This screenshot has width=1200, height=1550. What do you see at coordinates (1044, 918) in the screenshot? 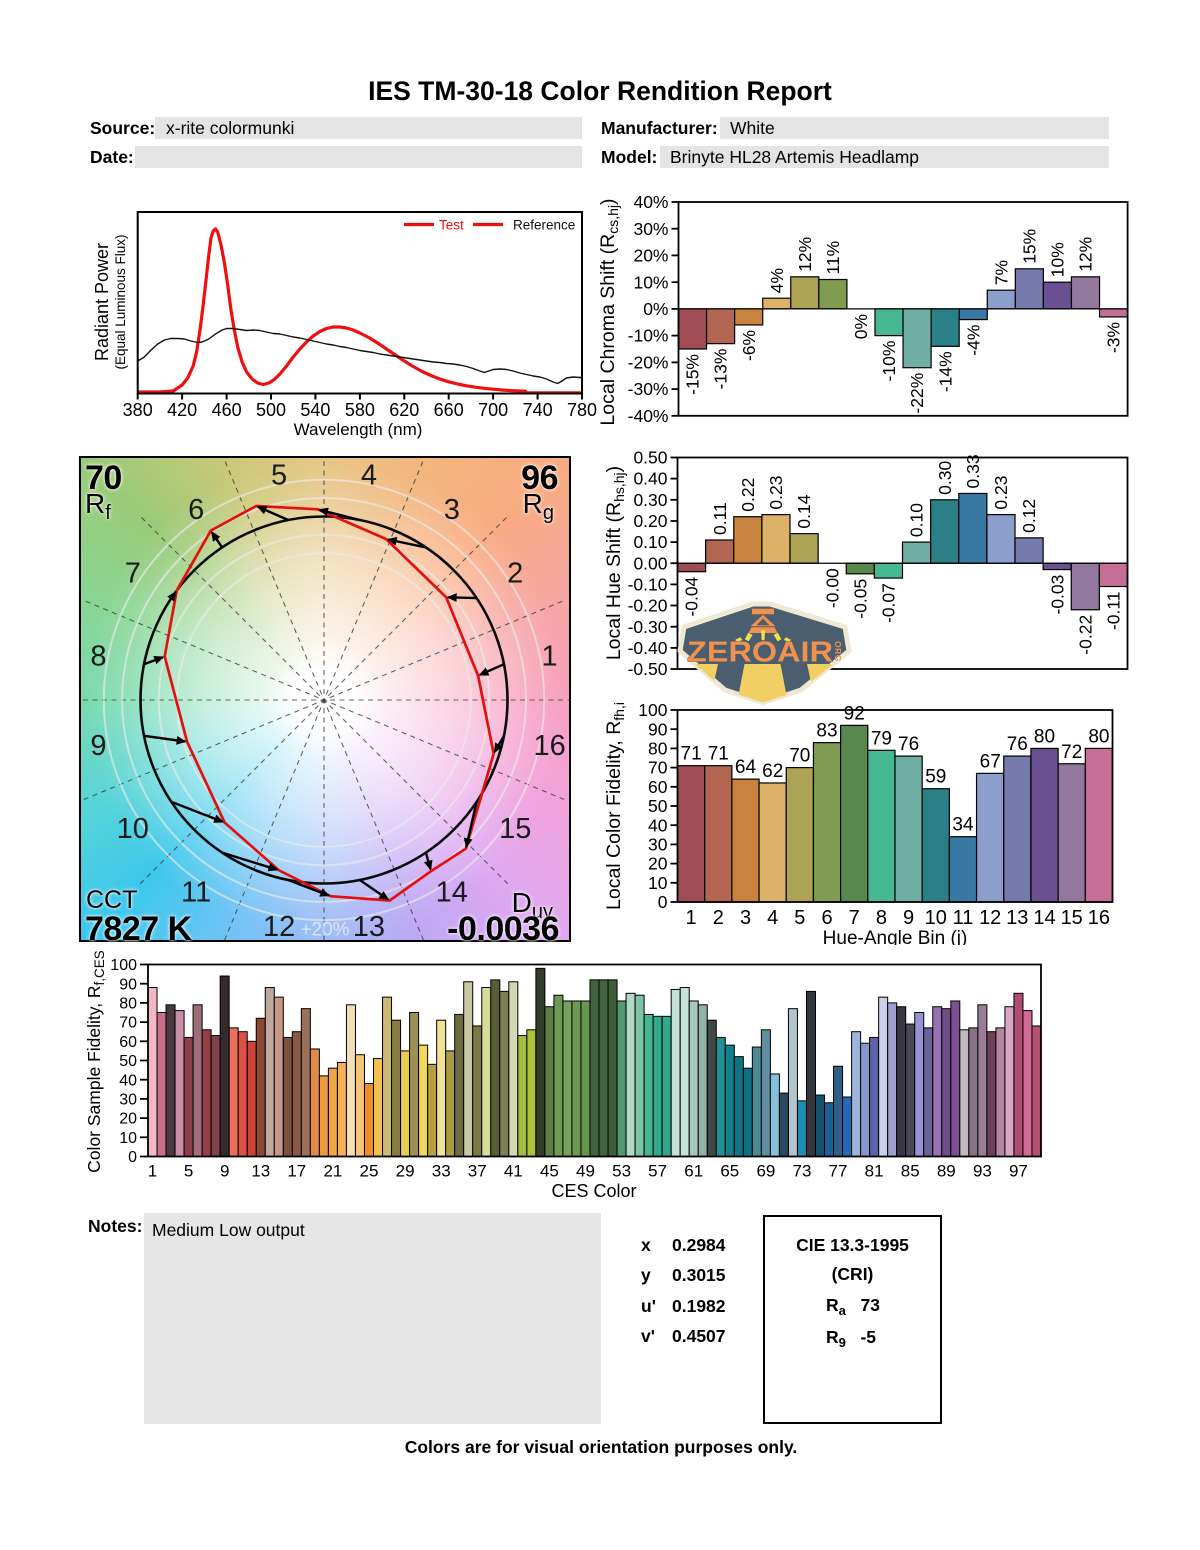
I see `svg-text: 14` at bounding box center [1044, 918].